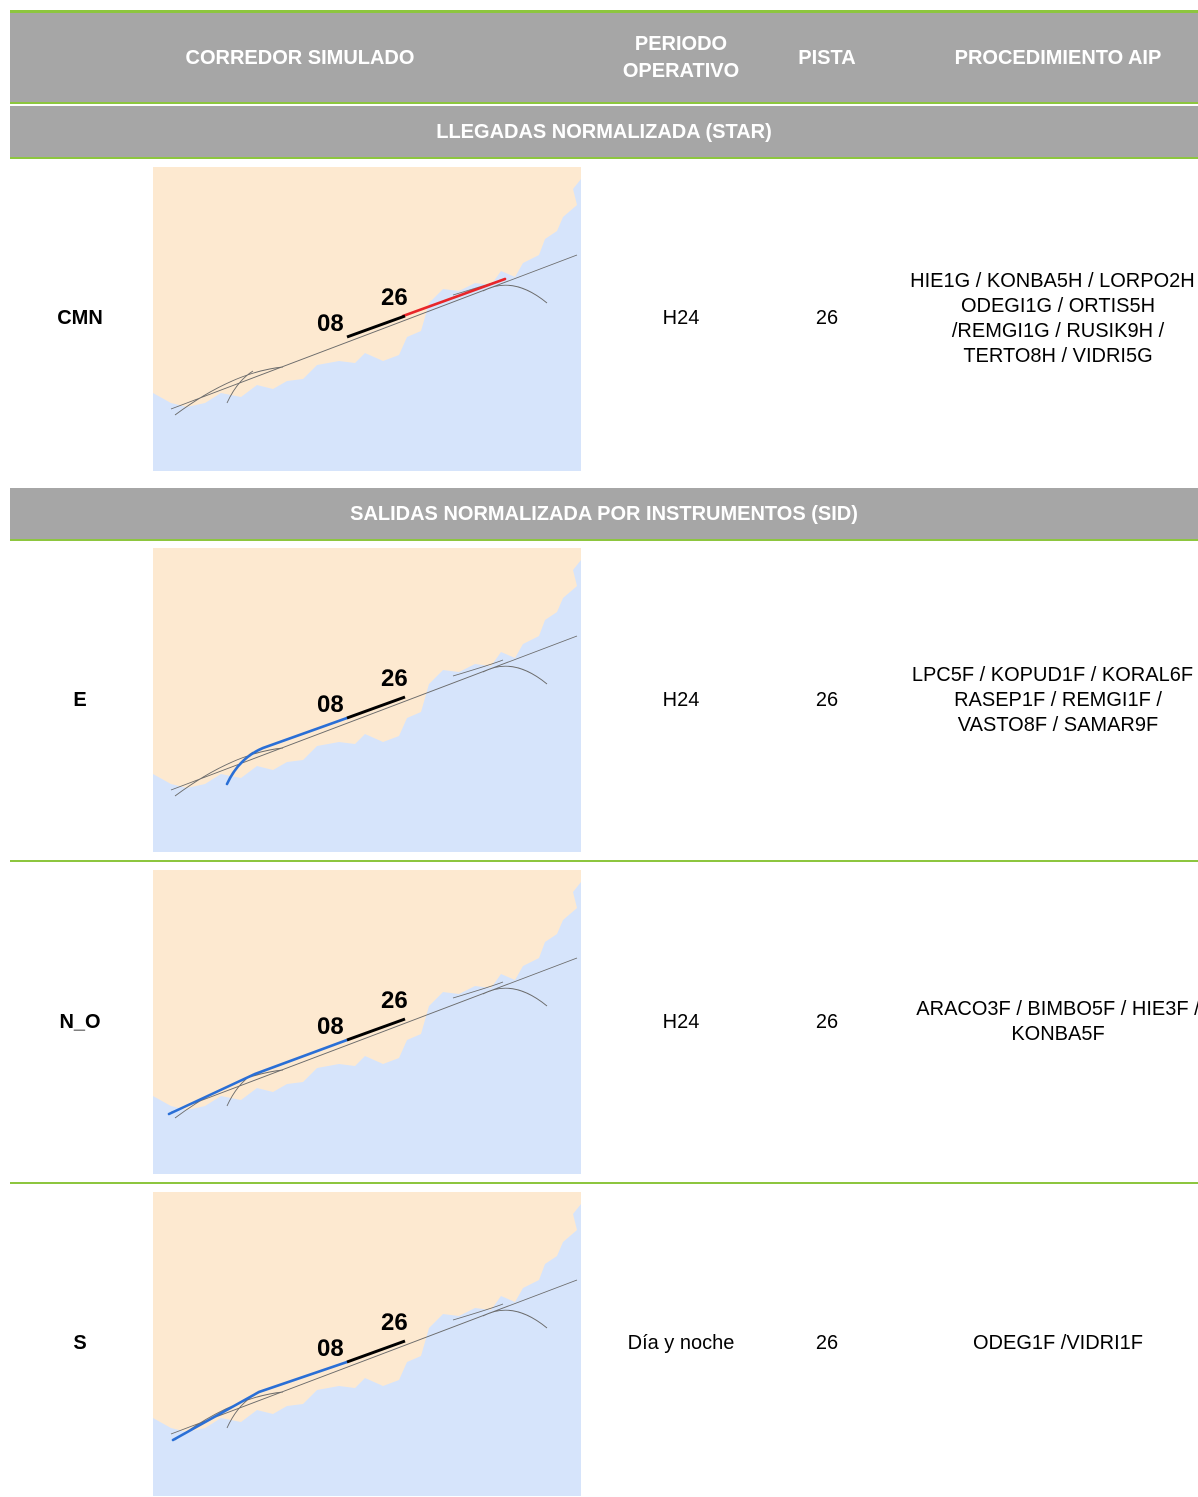  I want to click on header-period: PERIODO OPERATIVO, so click(681, 57).